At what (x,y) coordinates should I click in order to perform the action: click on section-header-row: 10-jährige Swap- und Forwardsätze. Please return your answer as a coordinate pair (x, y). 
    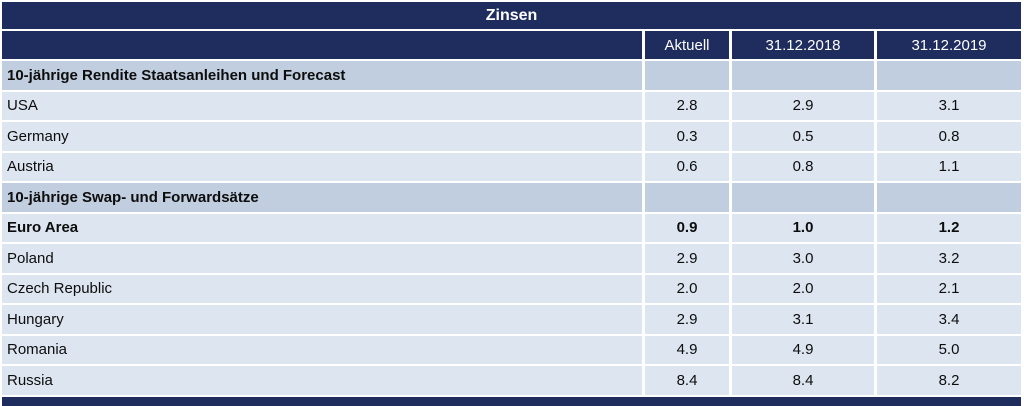
    Looking at the image, I should click on (511, 197).